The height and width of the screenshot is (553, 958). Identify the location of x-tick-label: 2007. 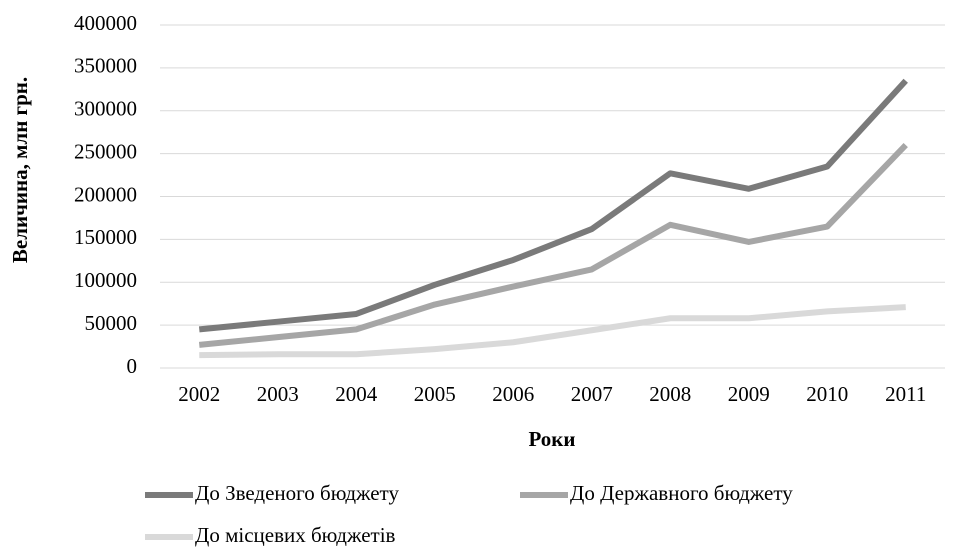
(592, 394).